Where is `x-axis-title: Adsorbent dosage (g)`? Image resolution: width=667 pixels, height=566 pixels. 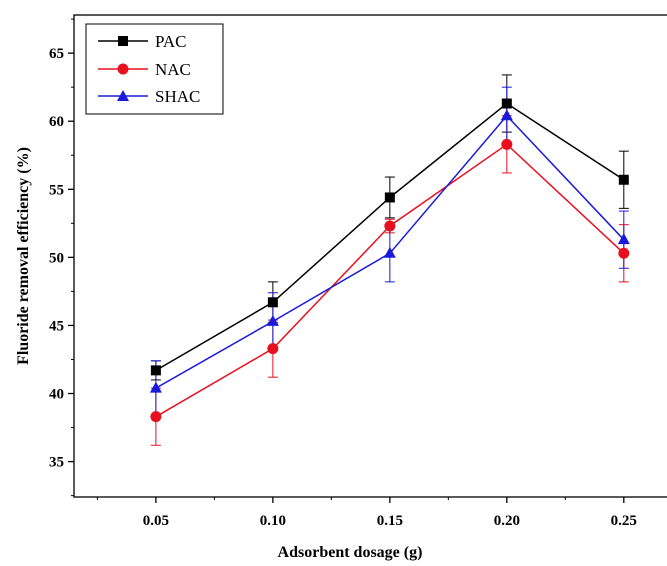 x-axis-title: Adsorbent dosage (g) is located at coordinates (350, 552).